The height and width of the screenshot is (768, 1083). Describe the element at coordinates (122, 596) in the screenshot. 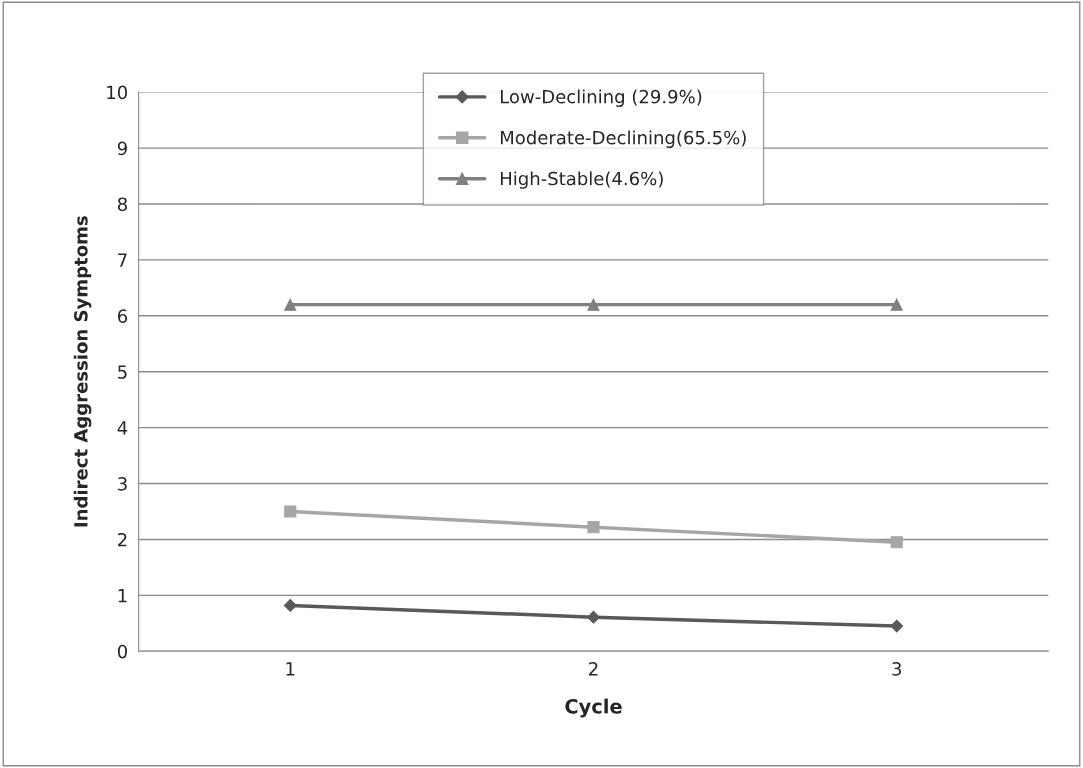

I see `y-tick-label: 1` at that location.